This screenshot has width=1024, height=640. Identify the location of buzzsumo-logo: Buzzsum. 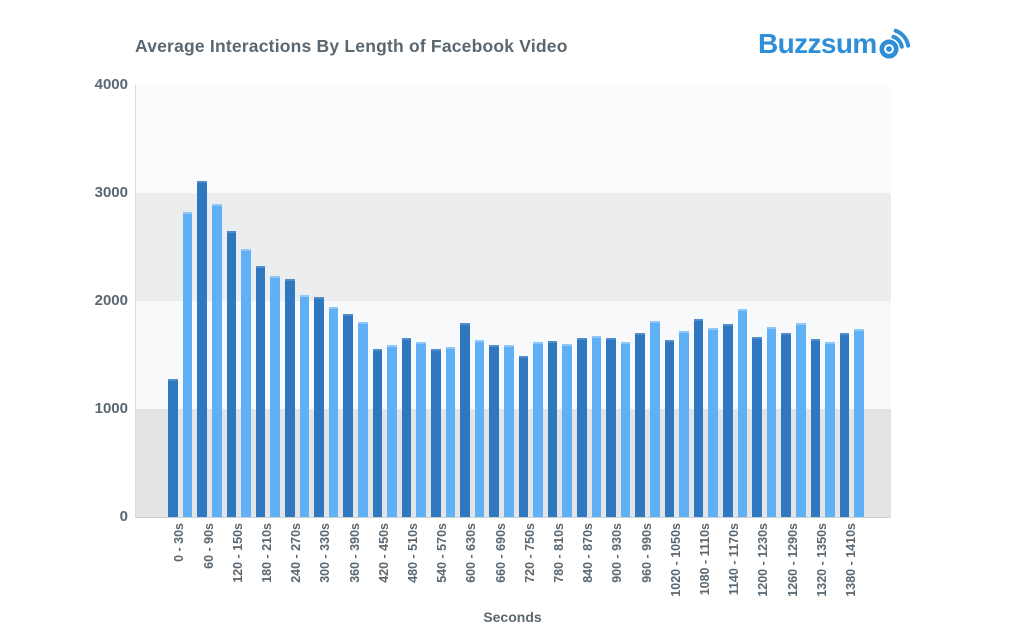
(835, 43).